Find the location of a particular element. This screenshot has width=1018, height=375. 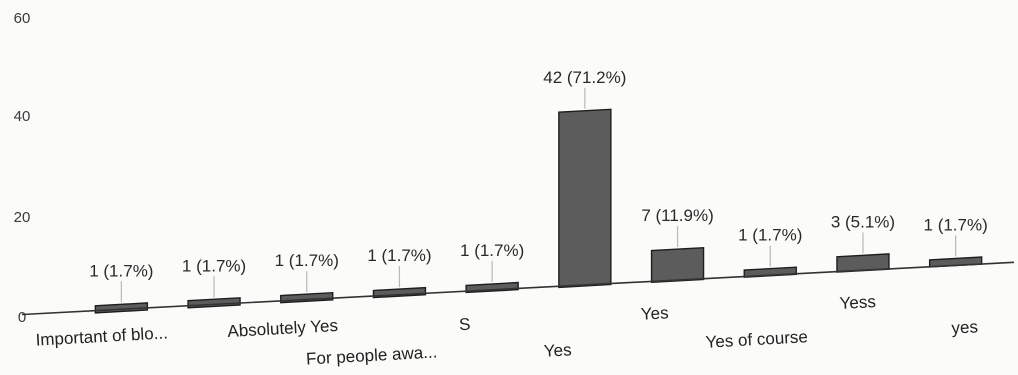

category-label: S is located at coordinates (465, 325).